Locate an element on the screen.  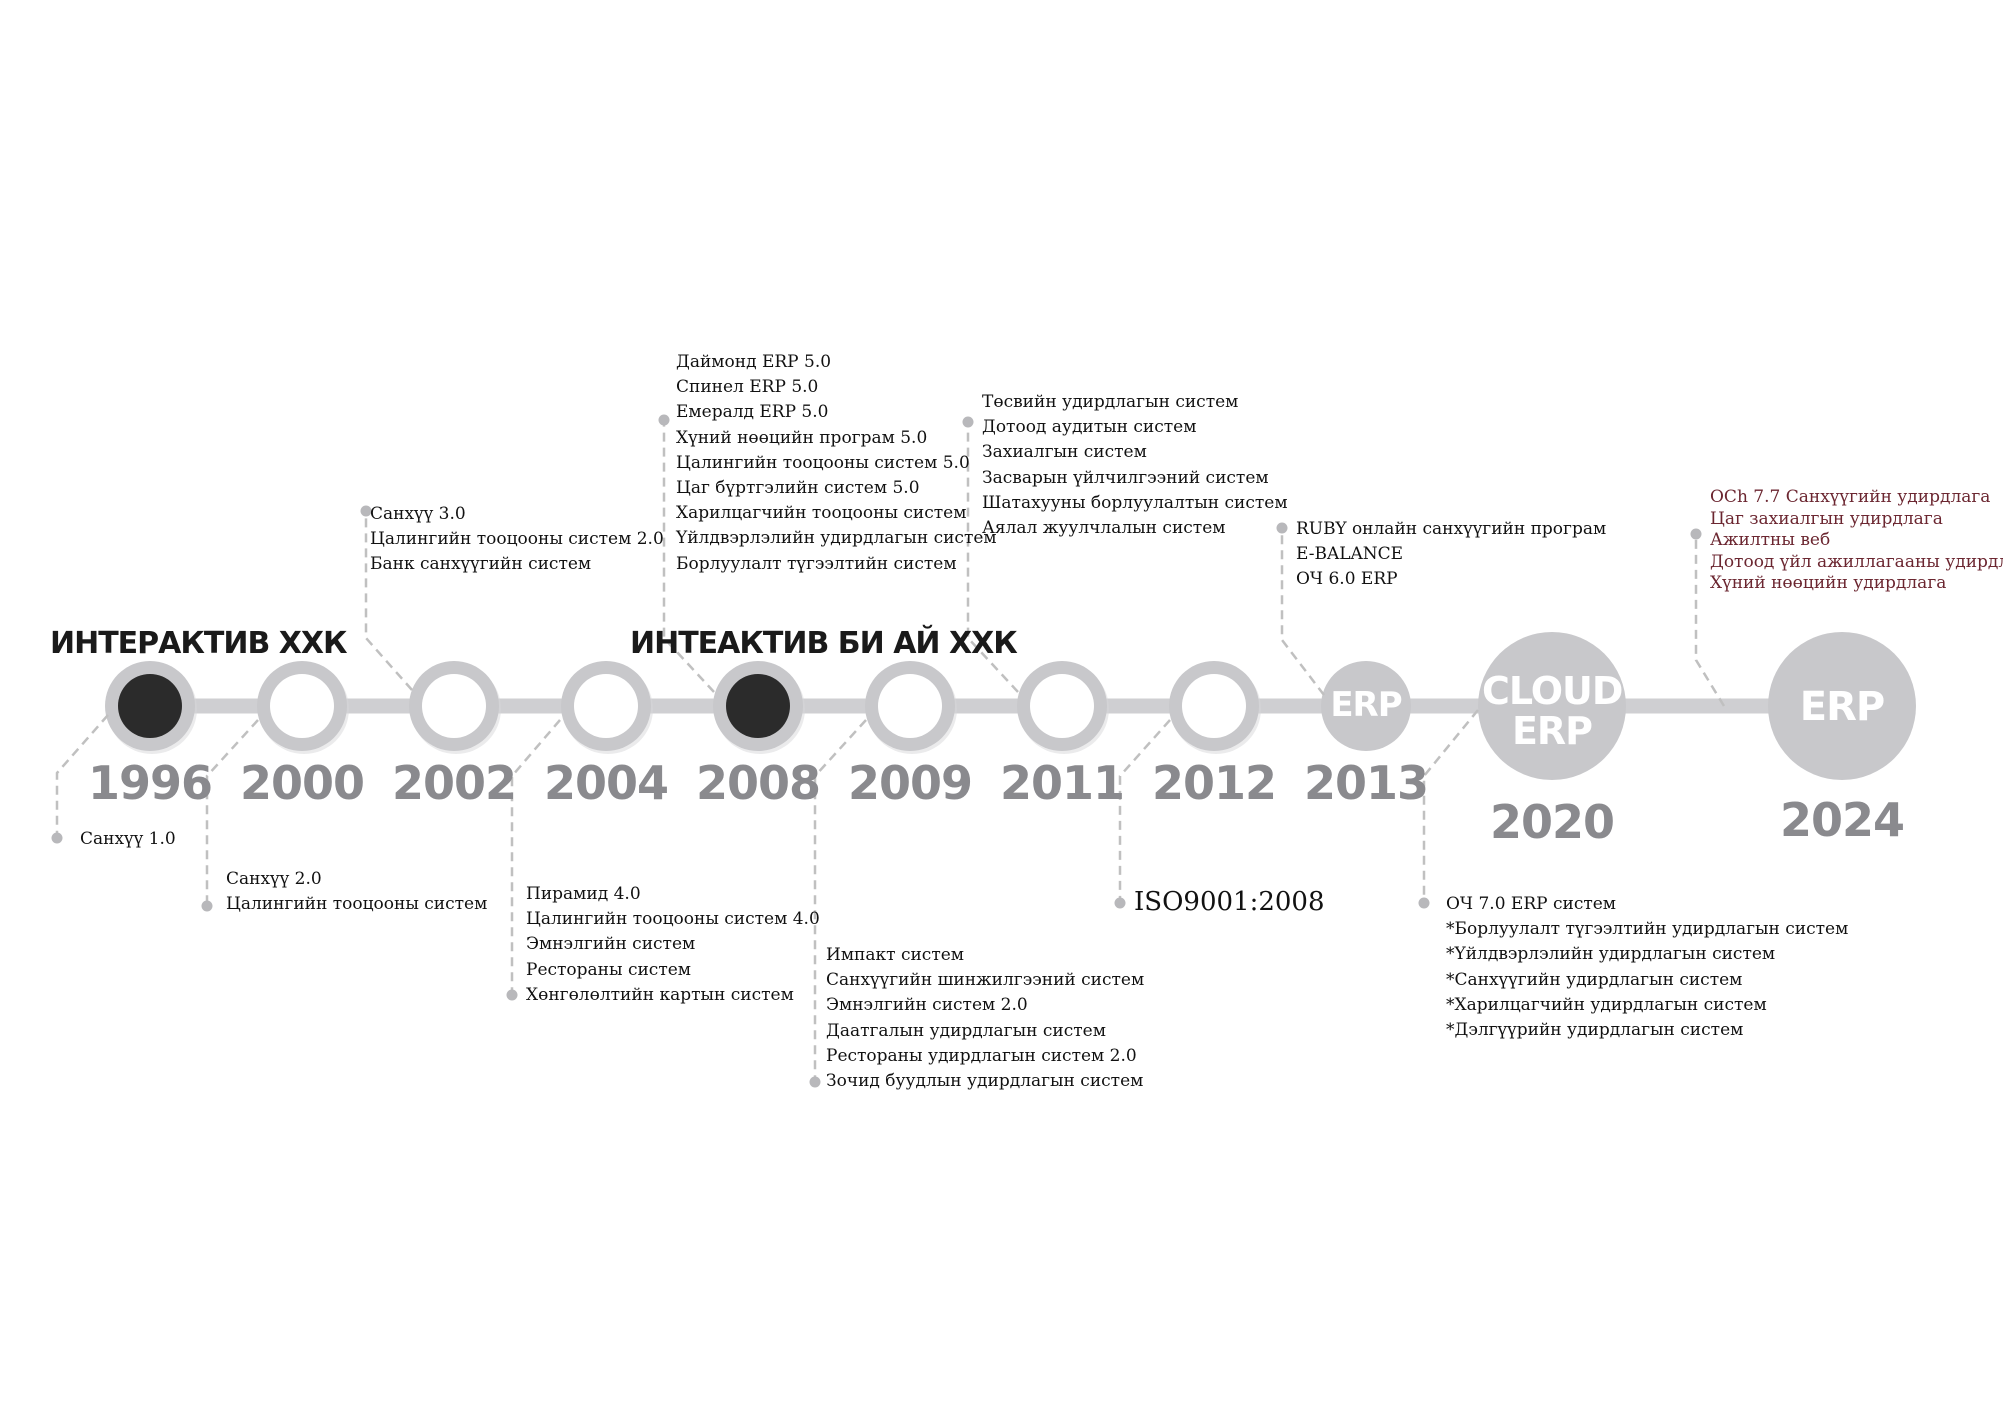
milestone-item: Эмнэлгийн систем is located at coordinates (611, 944).